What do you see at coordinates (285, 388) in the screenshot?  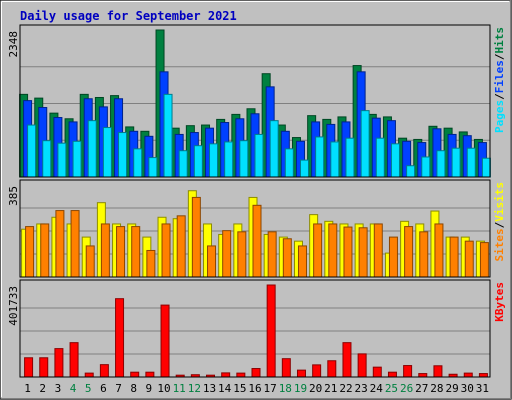 I see `x-tick-label-day-18: 18` at bounding box center [285, 388].